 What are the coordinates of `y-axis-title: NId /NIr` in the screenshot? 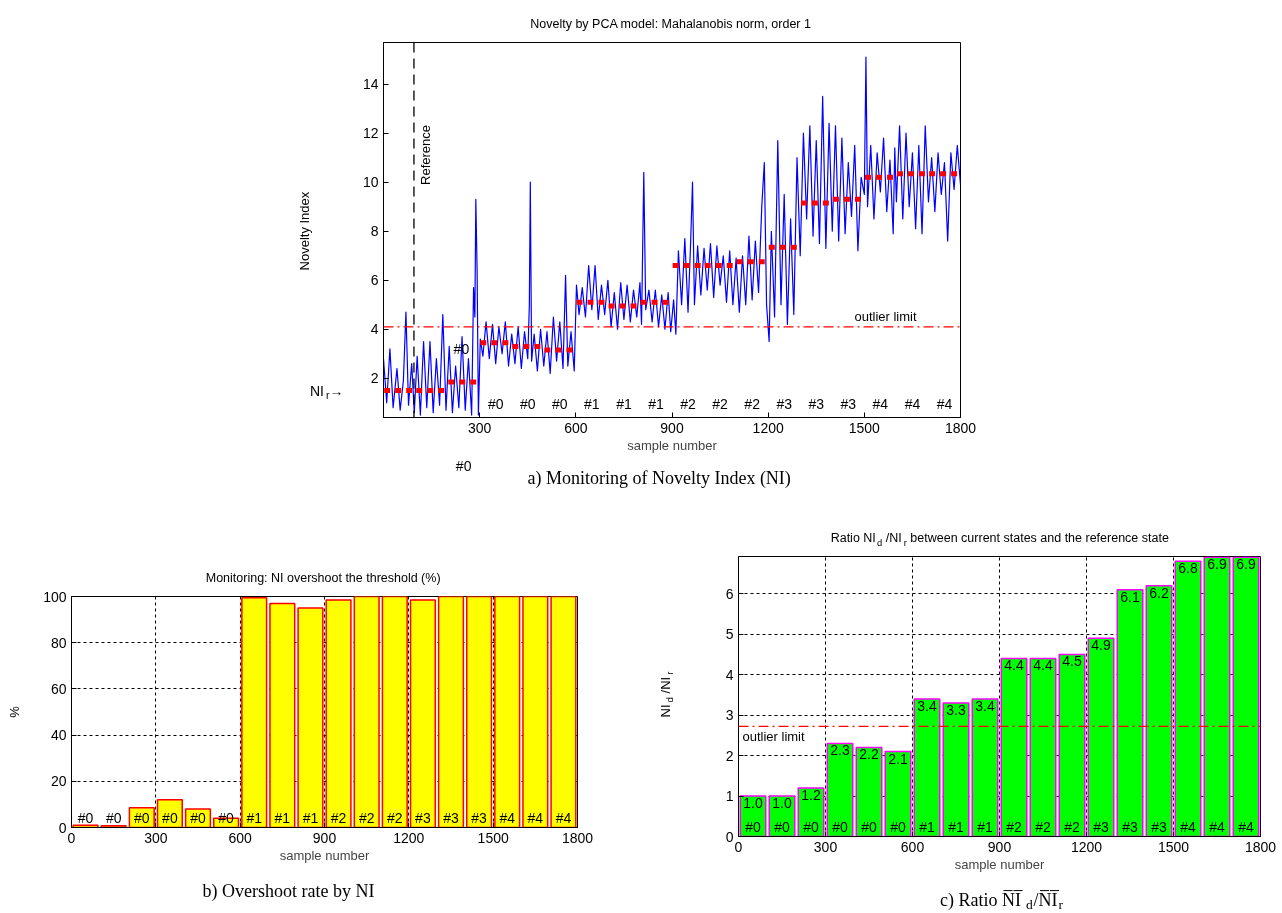 It's located at (666, 694).